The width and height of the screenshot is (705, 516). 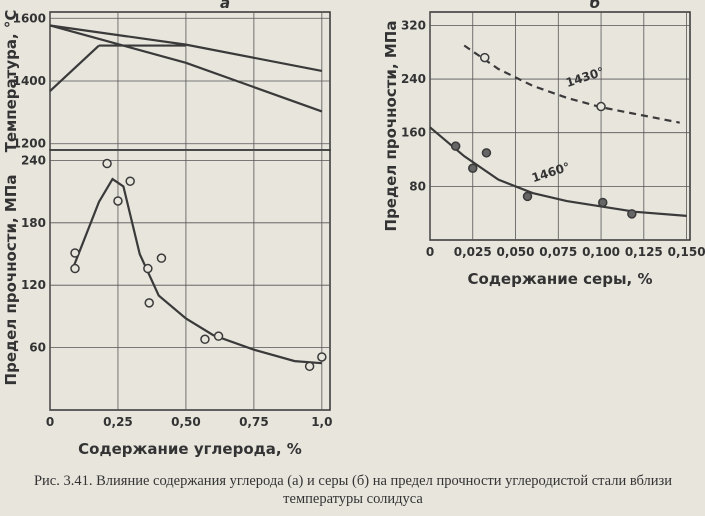 I want to click on series-label: 1460°, so click(x=551, y=172).